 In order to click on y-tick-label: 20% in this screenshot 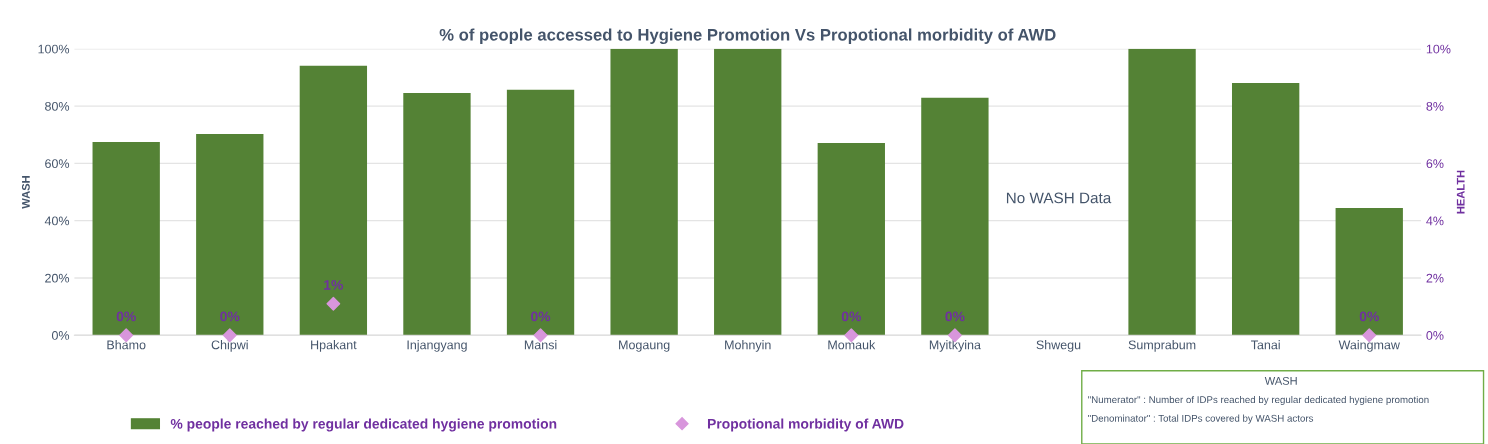, I will do `click(57, 278)`.